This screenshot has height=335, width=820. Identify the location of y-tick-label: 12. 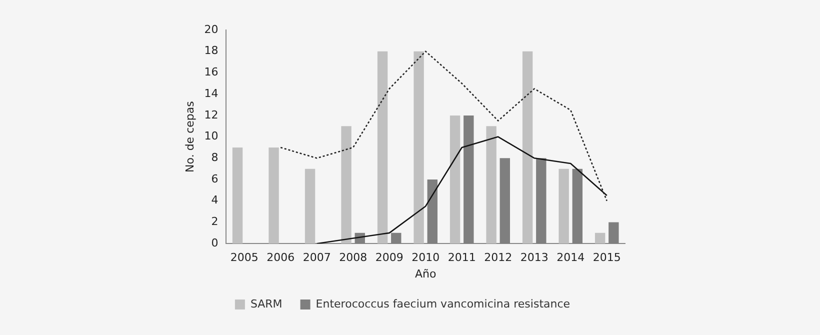
(211, 115).